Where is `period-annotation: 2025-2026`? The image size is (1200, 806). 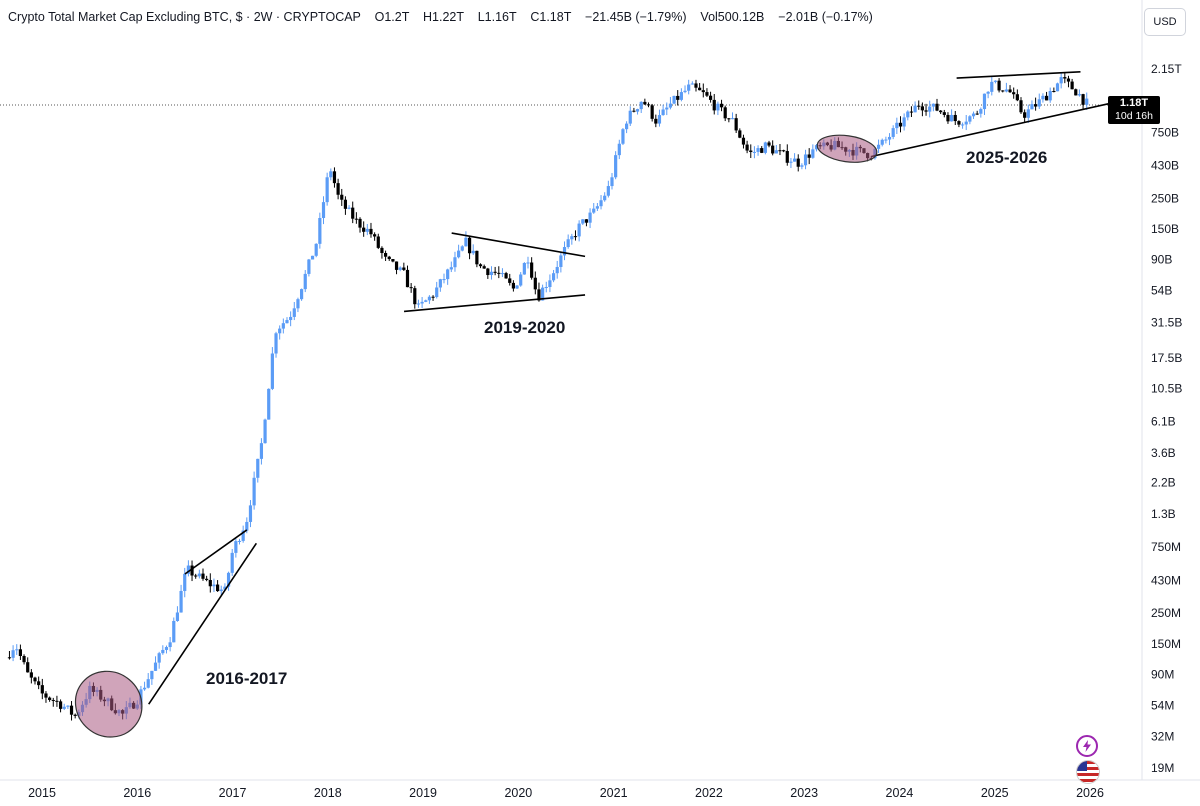 period-annotation: 2025-2026 is located at coordinates (1006, 157).